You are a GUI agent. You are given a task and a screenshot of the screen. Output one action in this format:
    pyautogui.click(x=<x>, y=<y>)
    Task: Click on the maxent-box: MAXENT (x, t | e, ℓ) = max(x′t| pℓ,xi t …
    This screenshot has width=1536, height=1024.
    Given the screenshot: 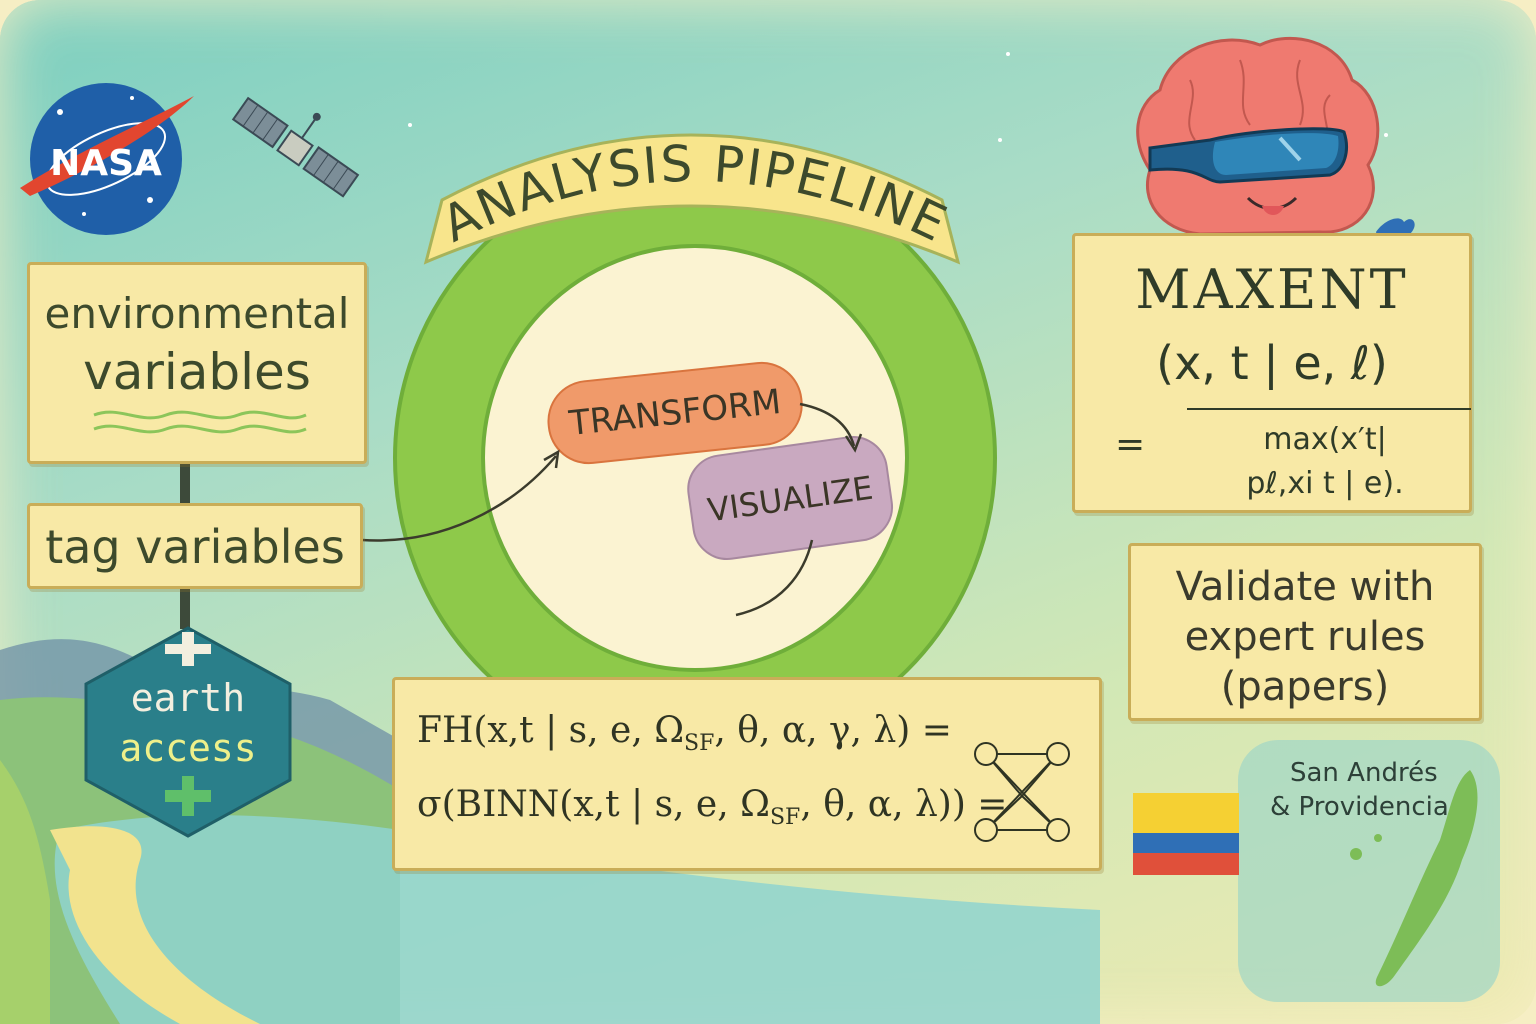 What is the action you would take?
    pyautogui.click(x=1272, y=373)
    